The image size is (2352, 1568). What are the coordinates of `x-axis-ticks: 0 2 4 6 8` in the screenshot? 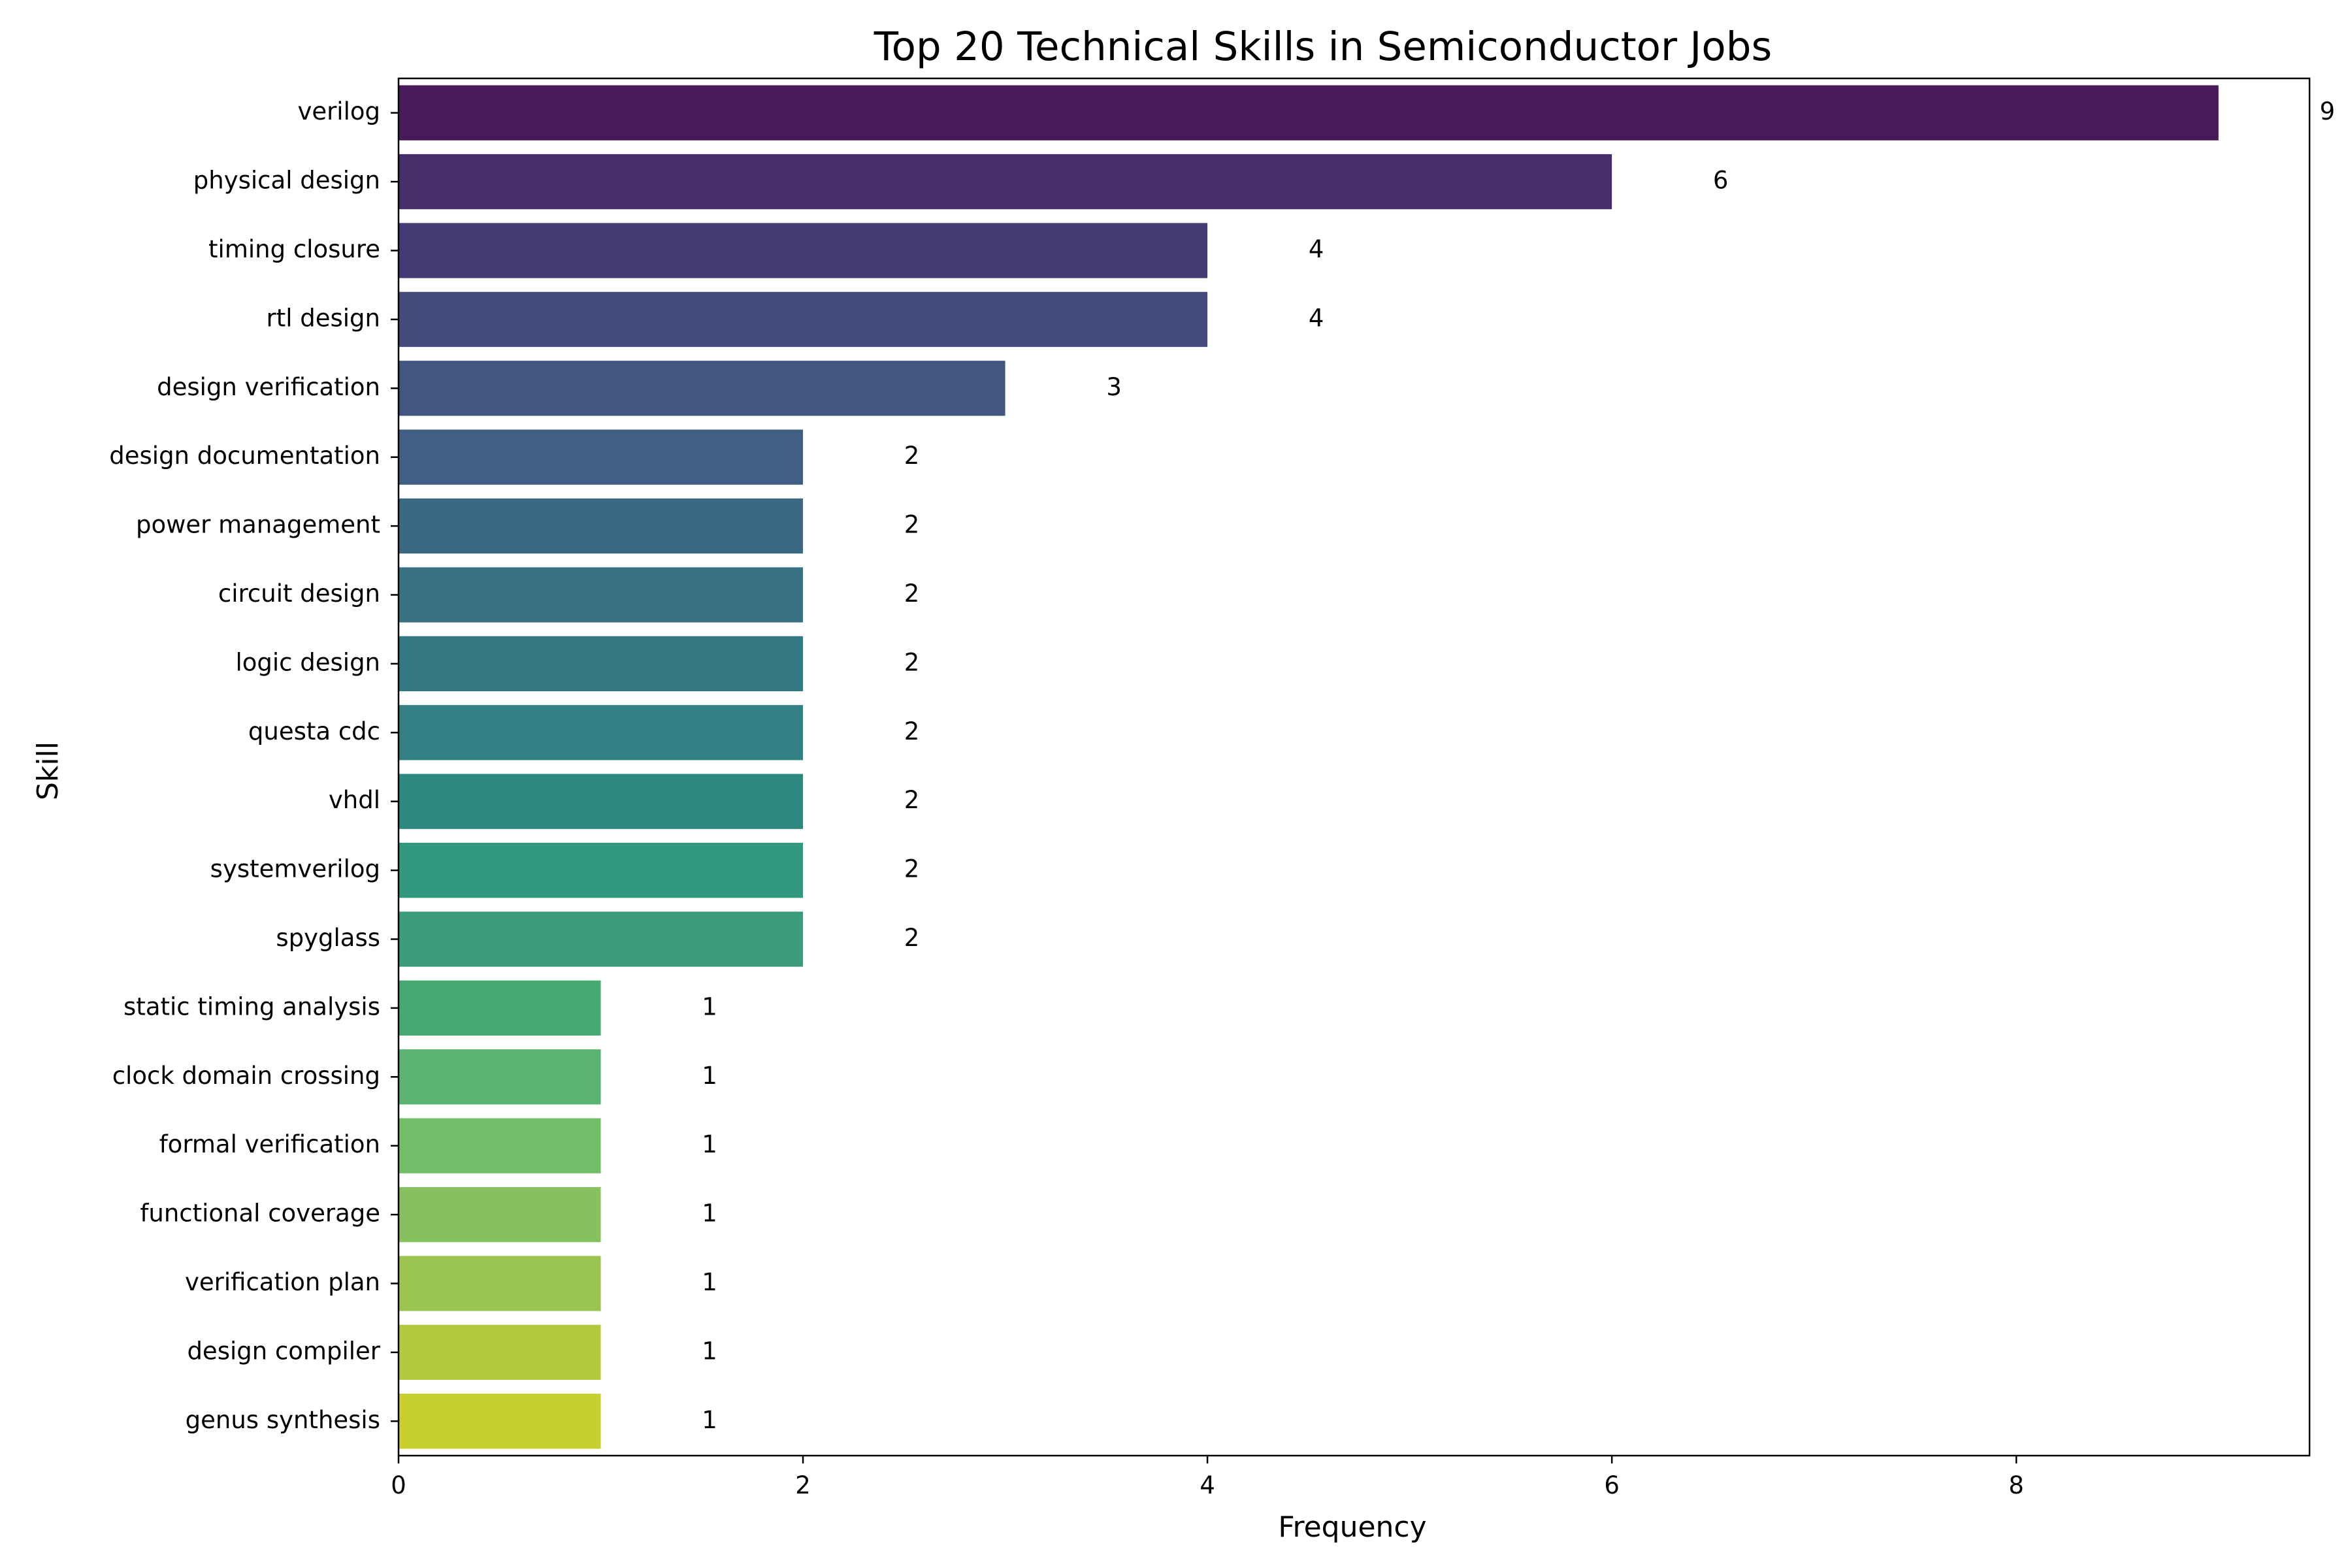 It's located at (1207, 1477).